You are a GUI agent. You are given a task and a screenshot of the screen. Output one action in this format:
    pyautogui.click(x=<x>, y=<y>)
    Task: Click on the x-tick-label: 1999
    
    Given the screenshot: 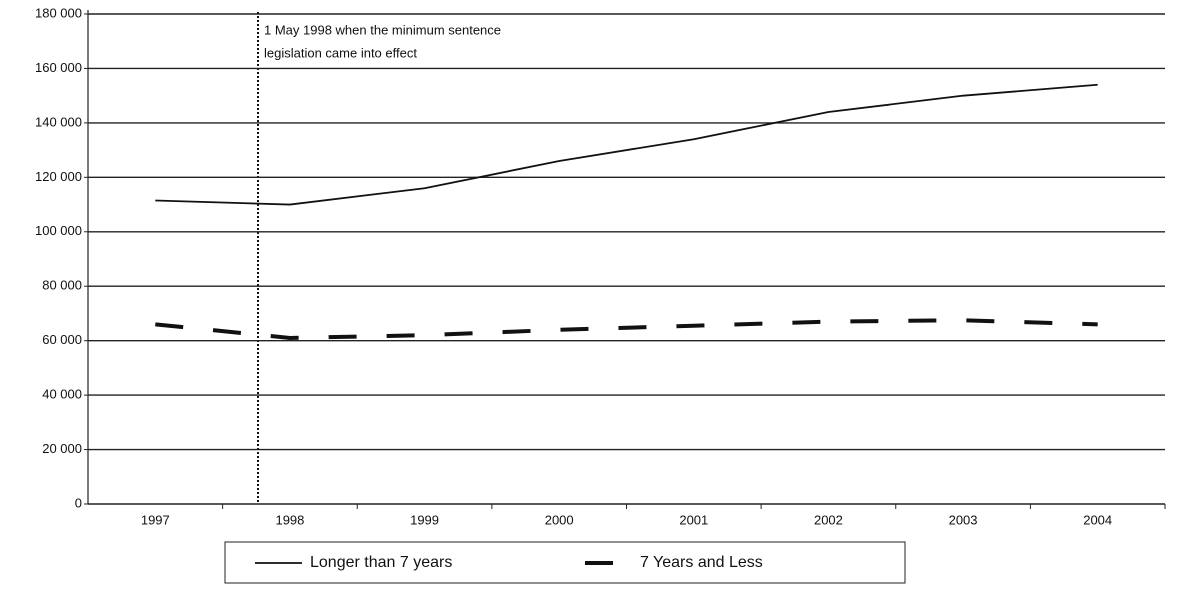 What is the action you would take?
    pyautogui.click(x=424, y=519)
    